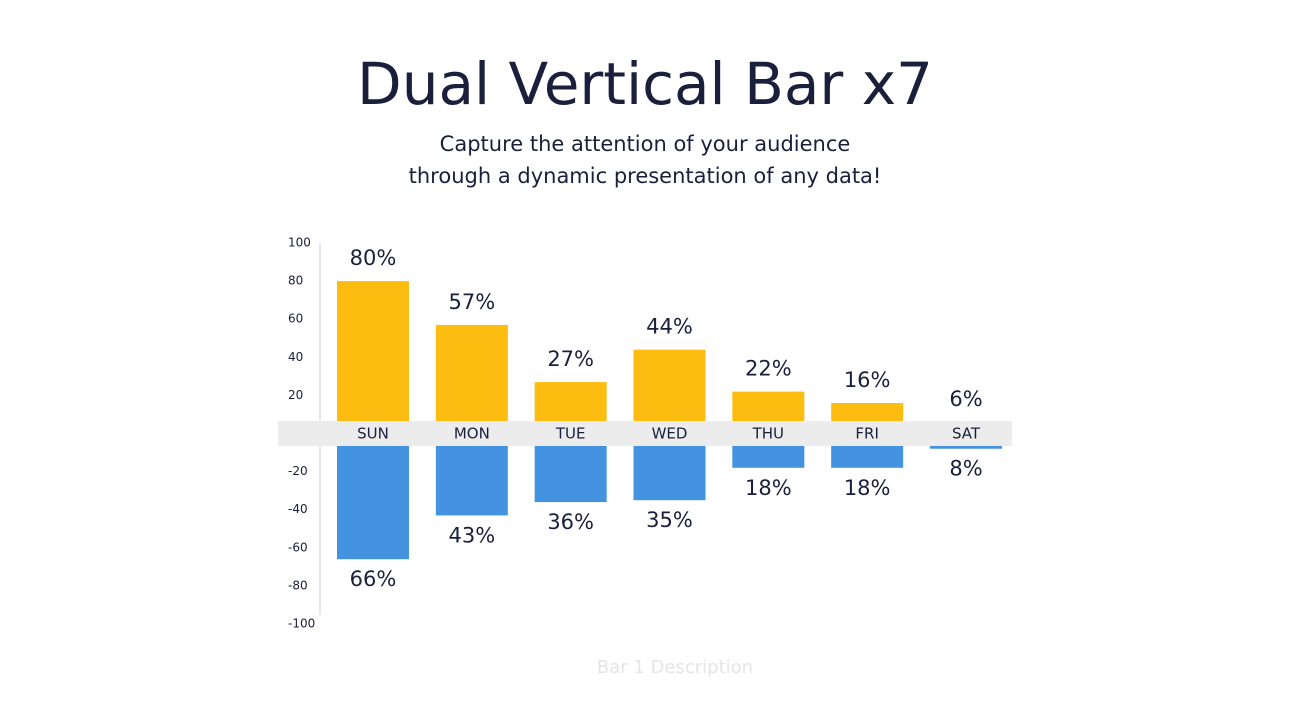 The height and width of the screenshot is (726, 1290). I want to click on y-tick-label: 100, so click(299, 243).